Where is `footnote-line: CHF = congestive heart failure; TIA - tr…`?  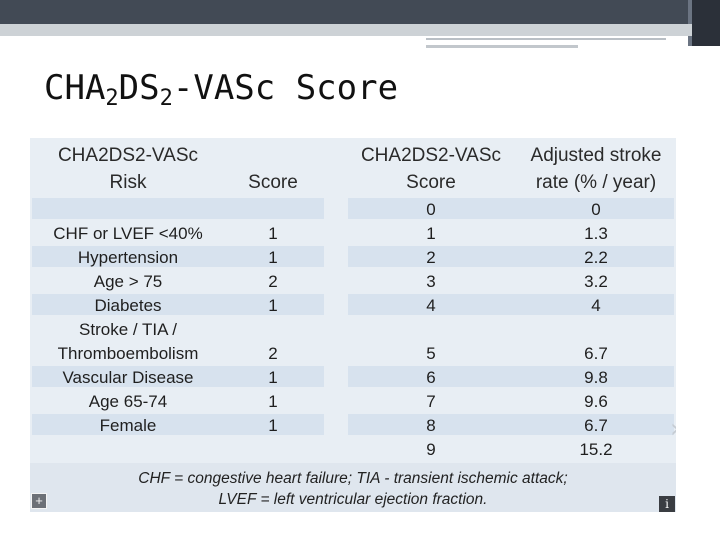 footnote-line: CHF = congestive heart failure; TIA - tr… is located at coordinates (353, 478).